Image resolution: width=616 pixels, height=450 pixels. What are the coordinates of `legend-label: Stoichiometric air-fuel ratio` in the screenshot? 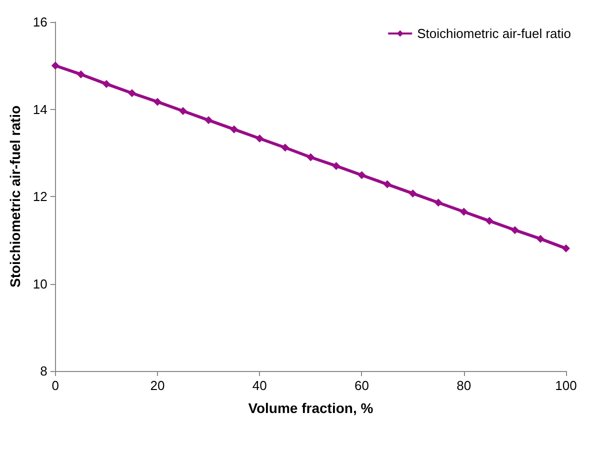 It's located at (494, 33).